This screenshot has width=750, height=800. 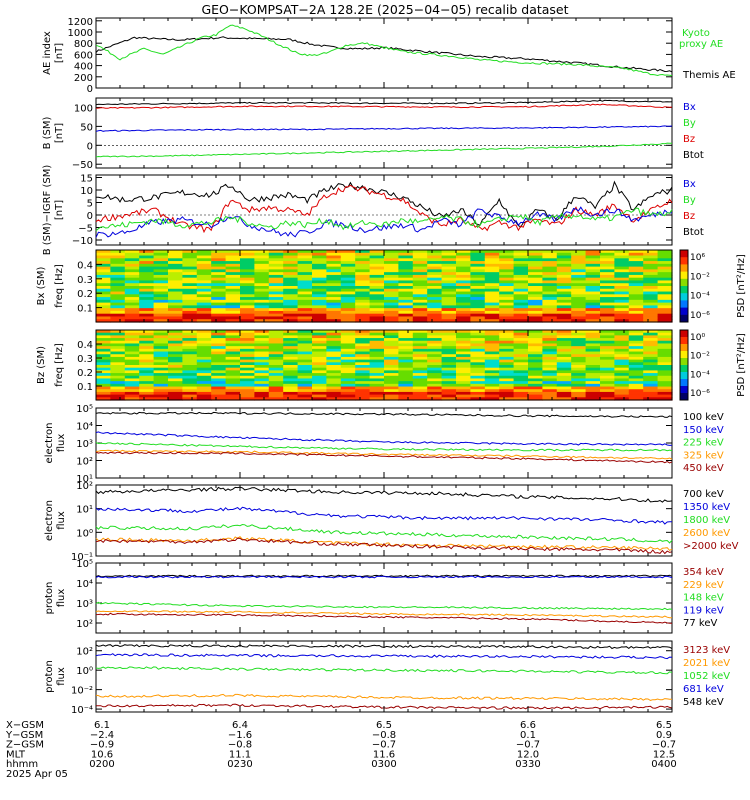 I want to click on y-tick-label: 0.2, so click(x=85, y=294).